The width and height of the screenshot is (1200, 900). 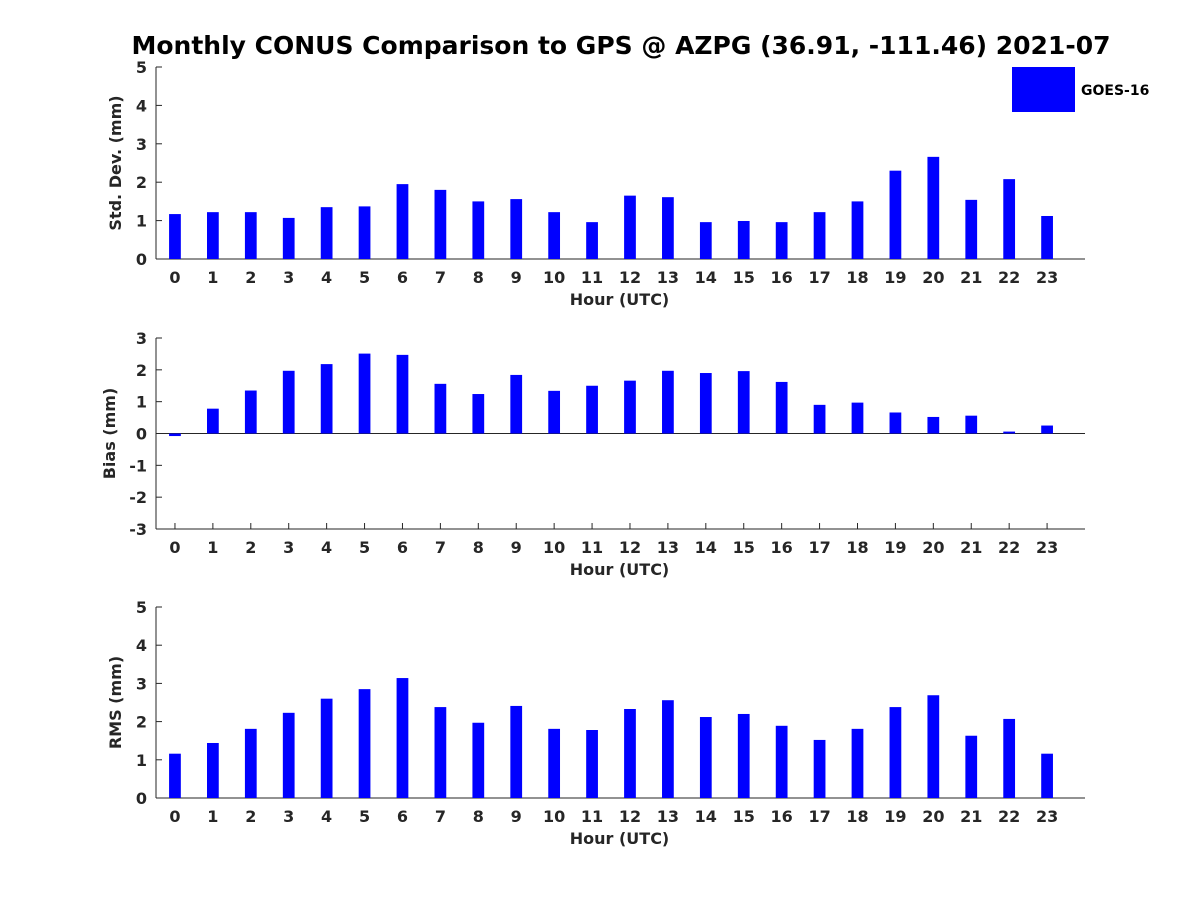 What do you see at coordinates (668, 547) in the screenshot?
I see `x-tick-label: 13` at bounding box center [668, 547].